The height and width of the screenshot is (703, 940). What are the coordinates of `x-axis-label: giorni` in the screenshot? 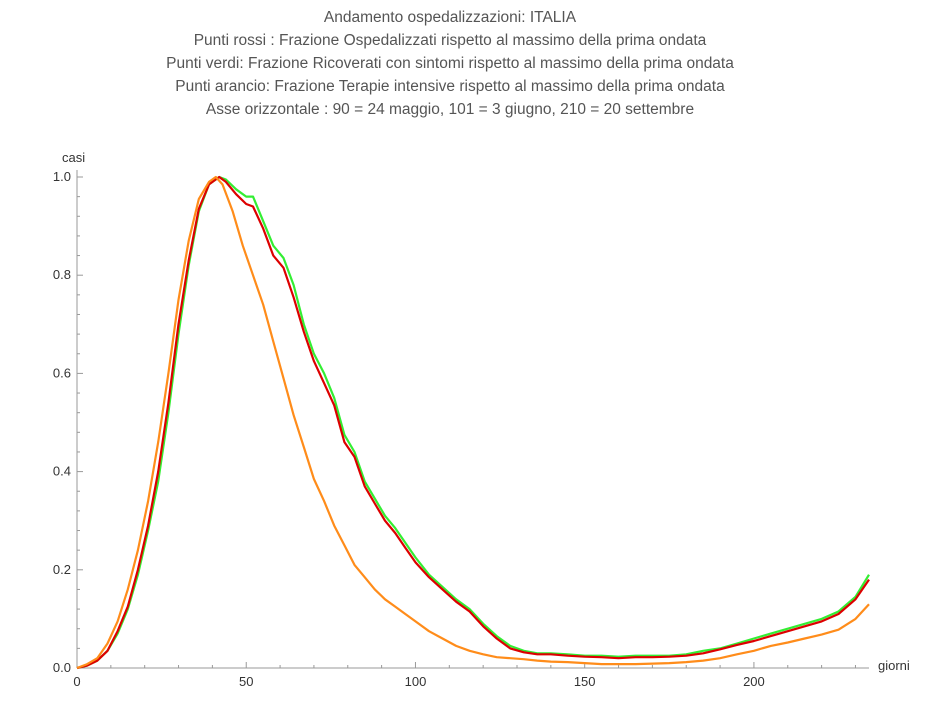 It's located at (894, 665).